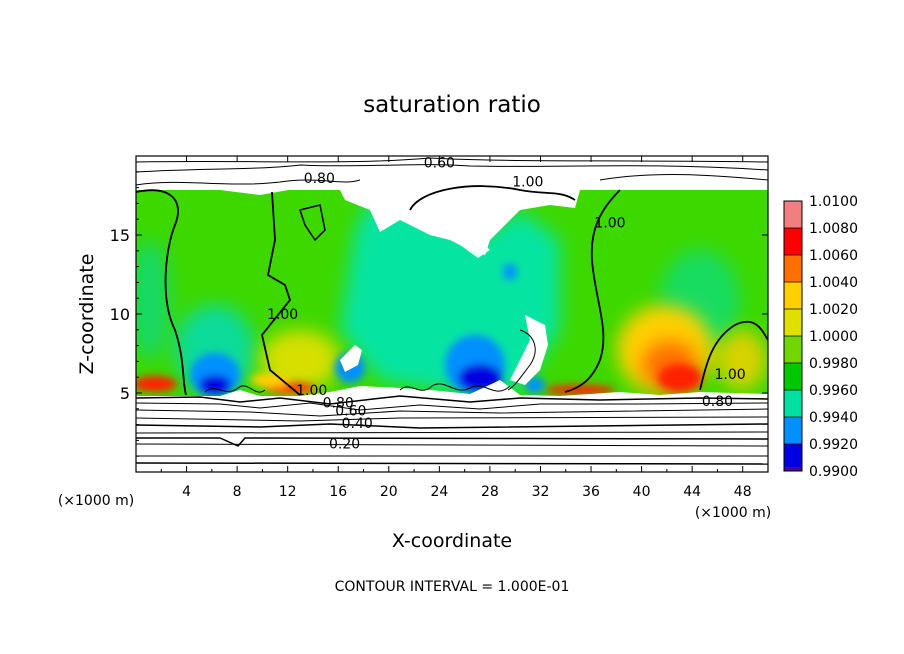 This screenshot has height=654, width=904. What do you see at coordinates (439, 492) in the screenshot?
I see `x-tick-label: 24` at bounding box center [439, 492].